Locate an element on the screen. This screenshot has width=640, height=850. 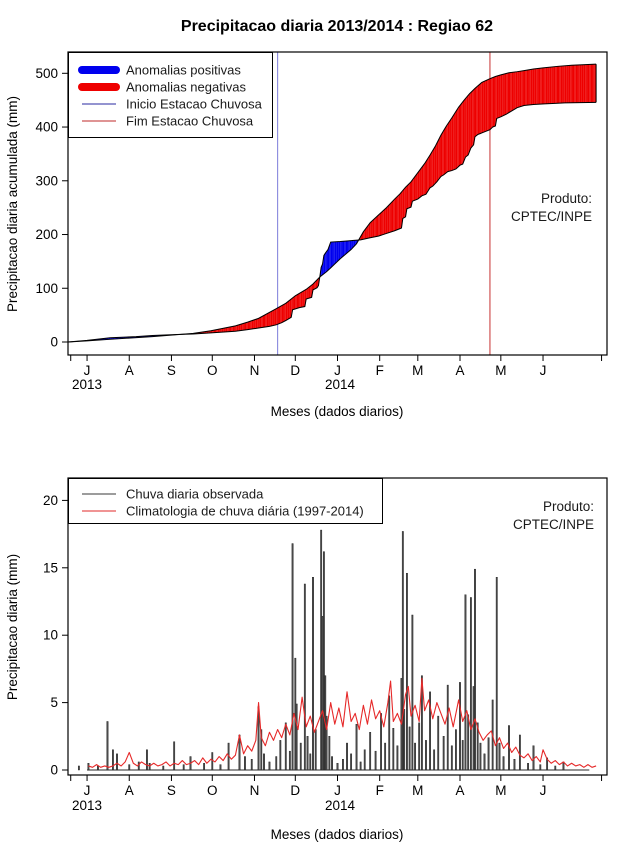
month-tick-label: M is located at coordinates (417, 370).